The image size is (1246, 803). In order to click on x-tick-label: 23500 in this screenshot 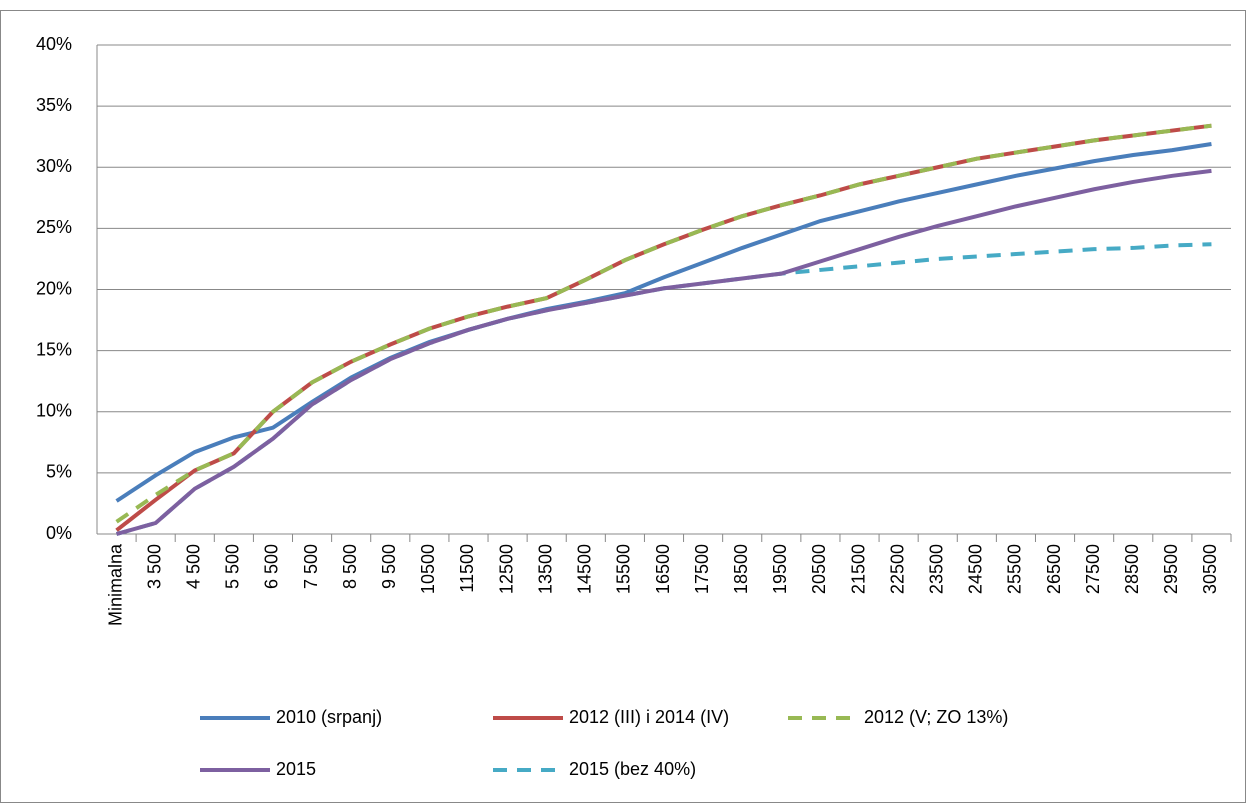, I will do `click(936, 569)`.